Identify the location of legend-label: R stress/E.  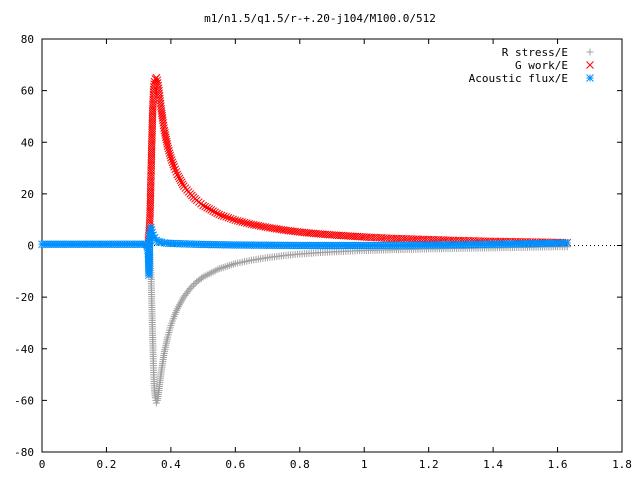
(535, 52).